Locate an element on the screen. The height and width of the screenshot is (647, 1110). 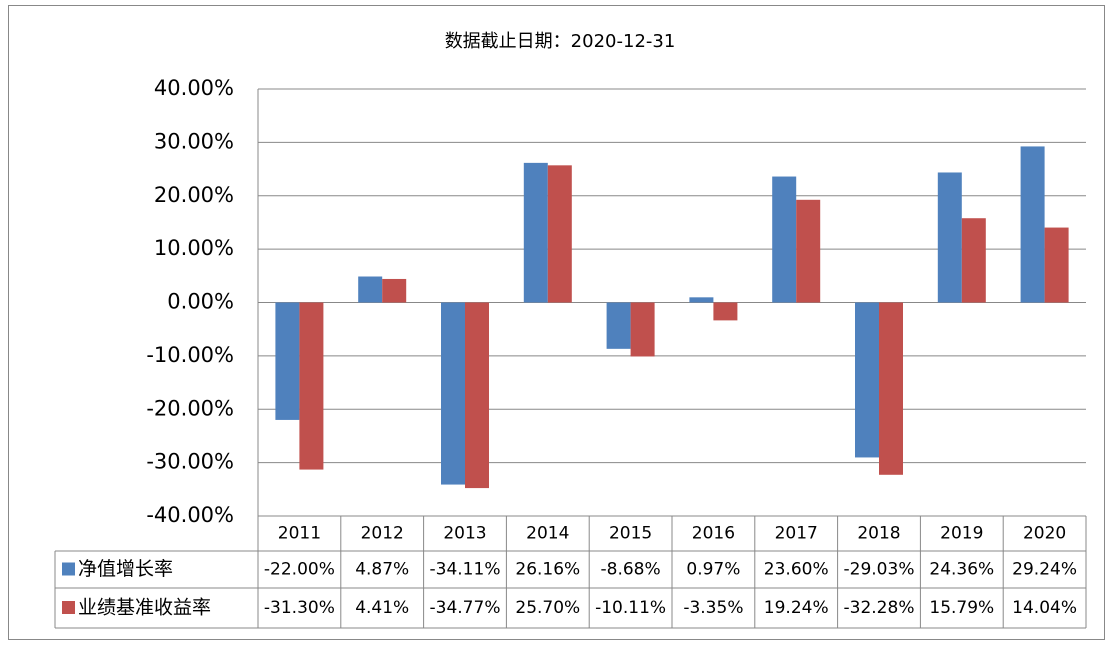
x-tick-label: 2017 is located at coordinates (796, 534).